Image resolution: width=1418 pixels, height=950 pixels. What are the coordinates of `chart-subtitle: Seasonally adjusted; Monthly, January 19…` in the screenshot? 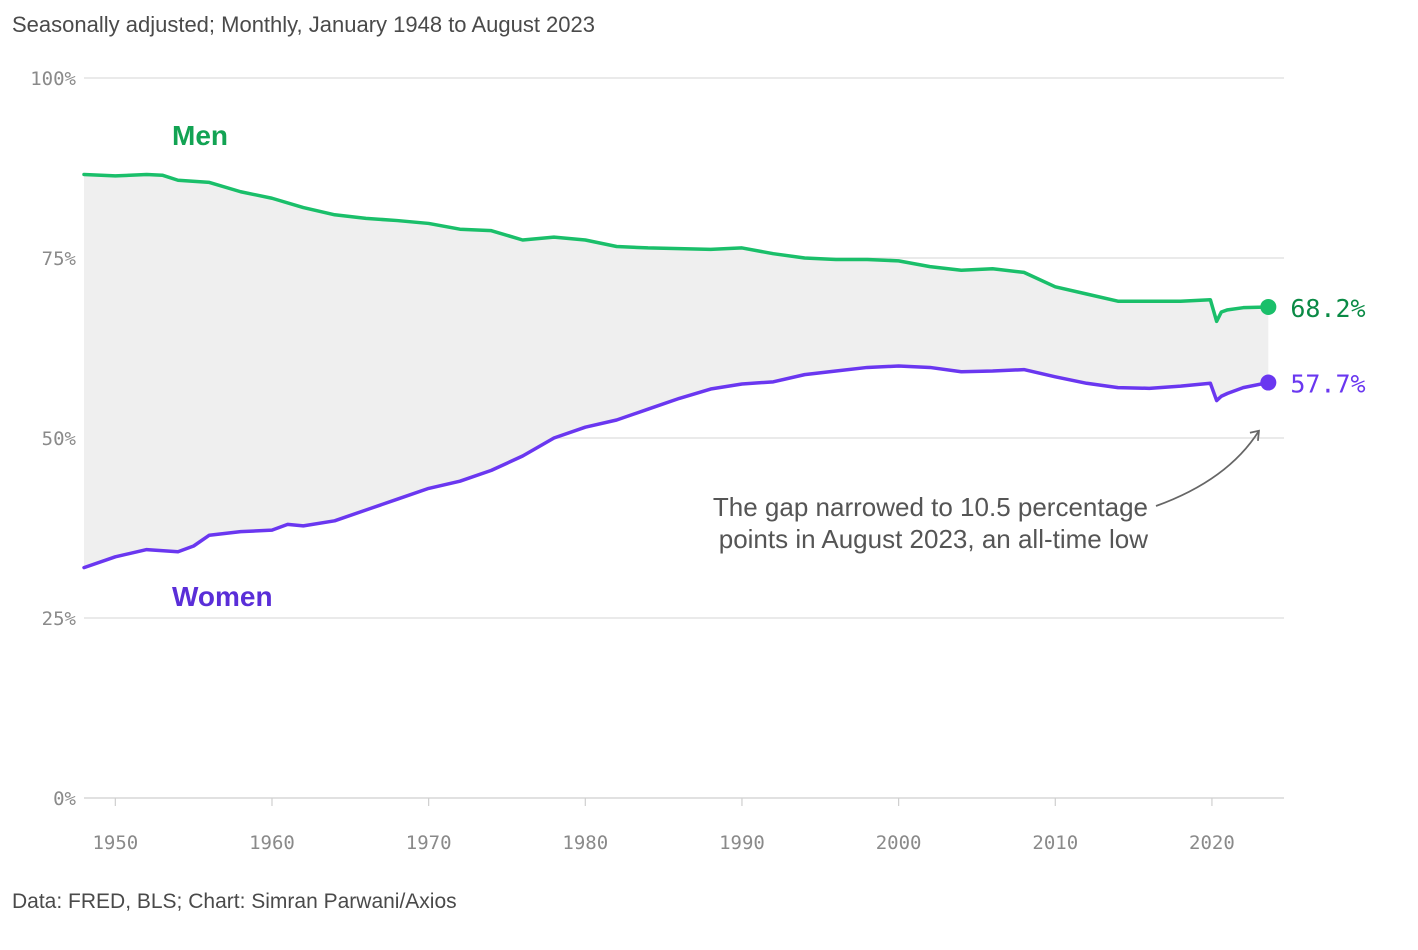 It's located at (303, 24).